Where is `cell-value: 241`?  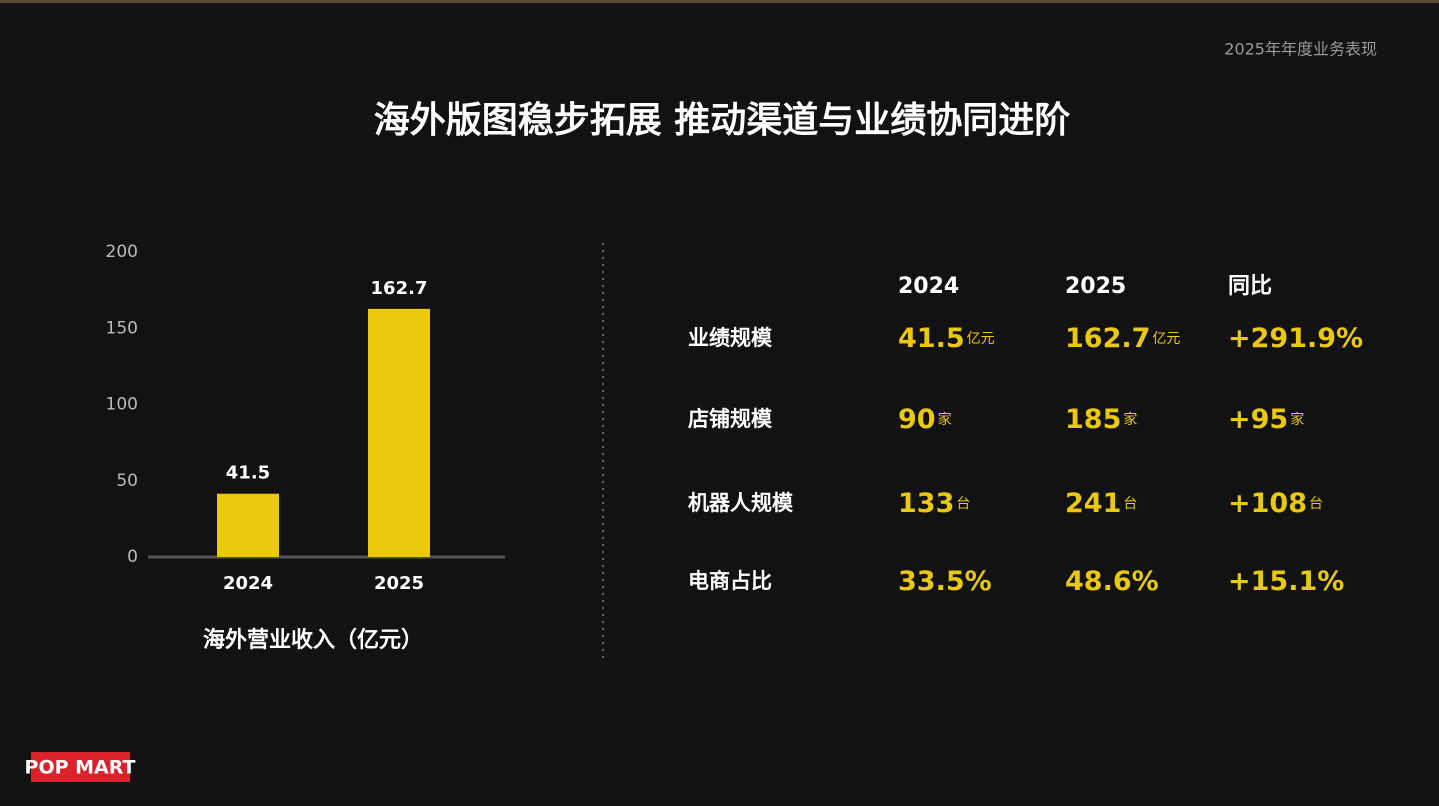 cell-value: 241 is located at coordinates (1093, 503).